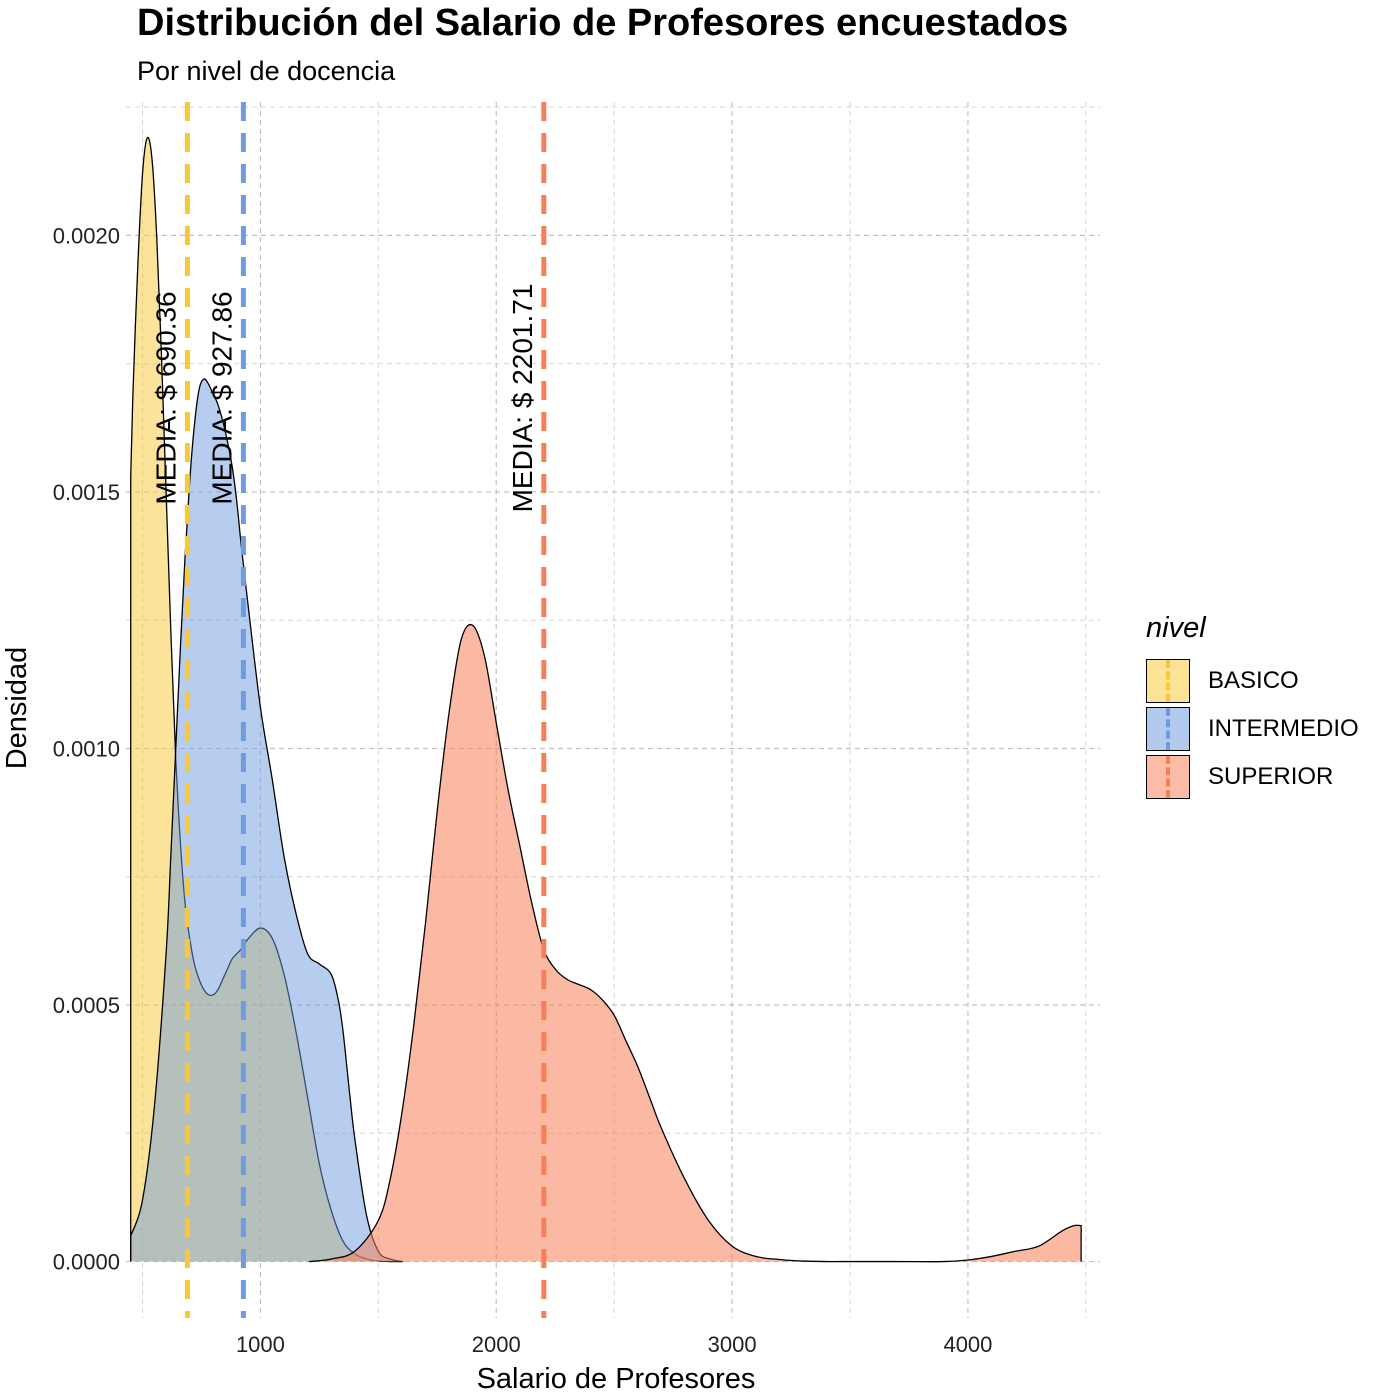  I want to click on chart-subtitle: Por nivel de docencia, so click(266, 71).